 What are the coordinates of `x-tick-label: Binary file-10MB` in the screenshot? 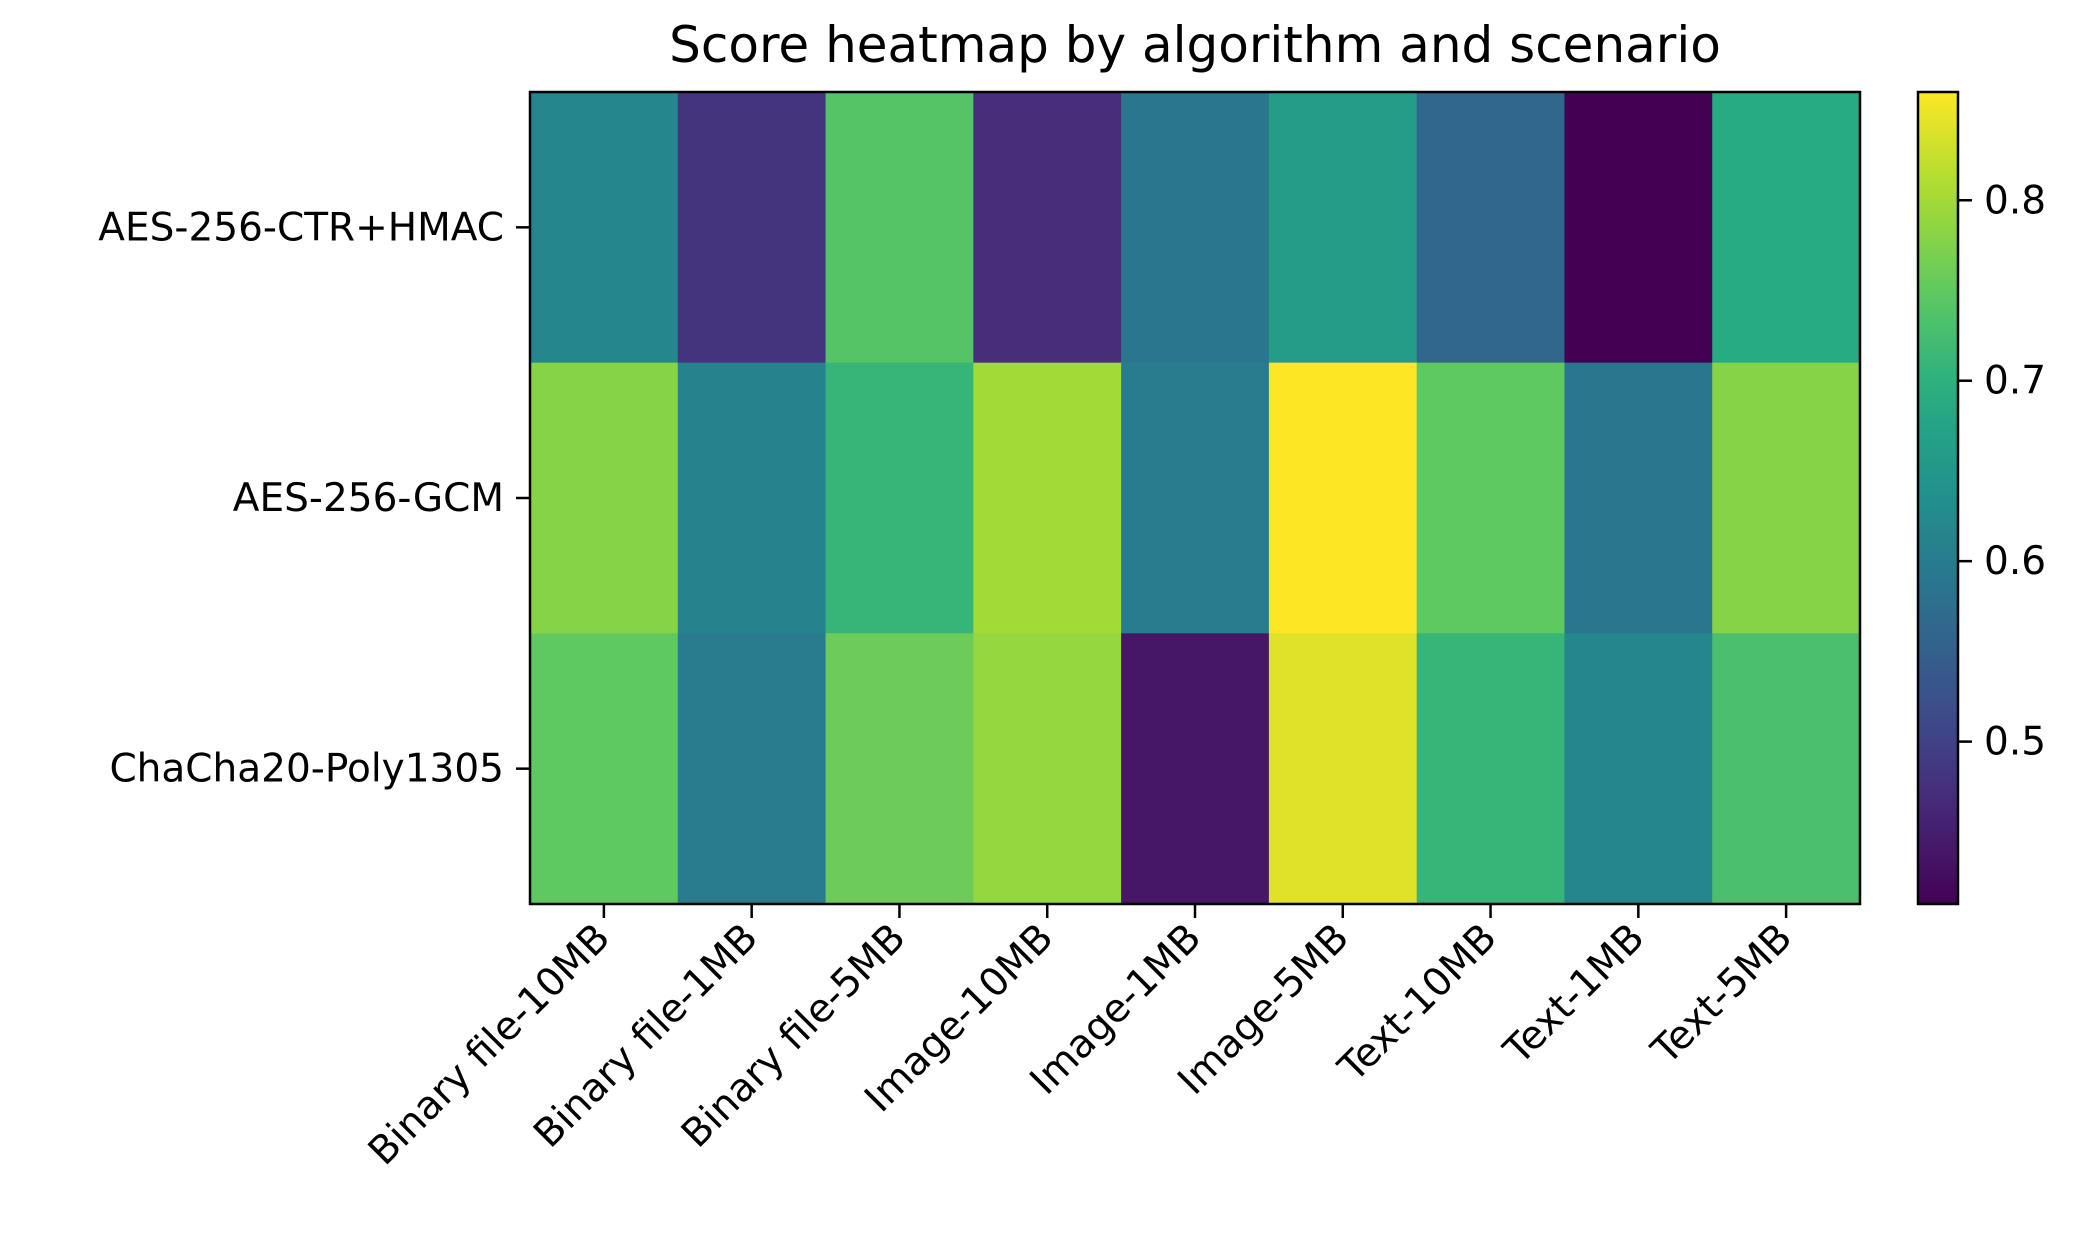 It's located at (489, 1044).